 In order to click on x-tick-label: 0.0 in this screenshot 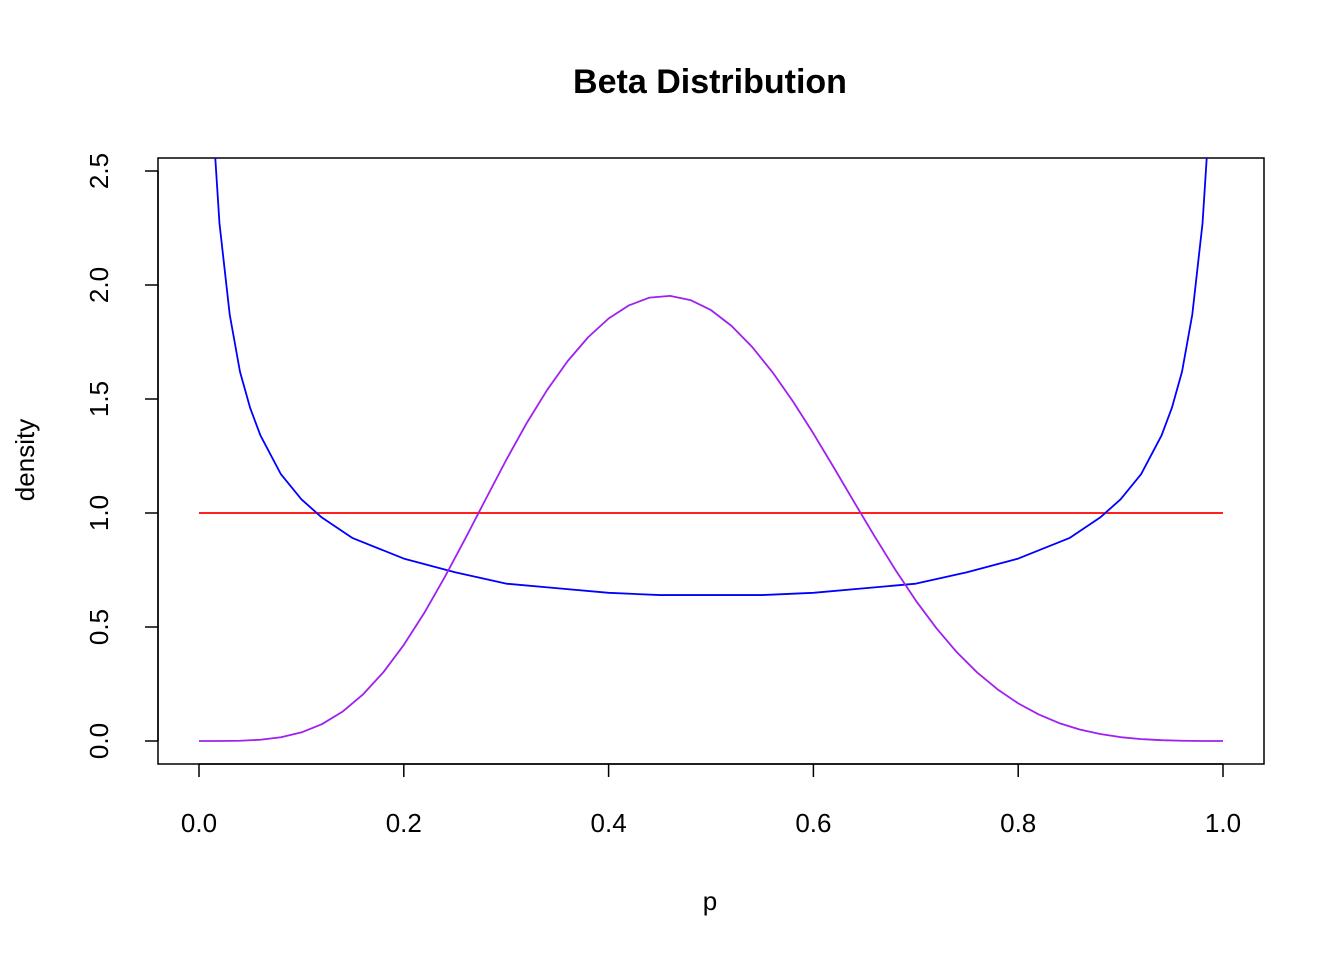, I will do `click(199, 823)`.